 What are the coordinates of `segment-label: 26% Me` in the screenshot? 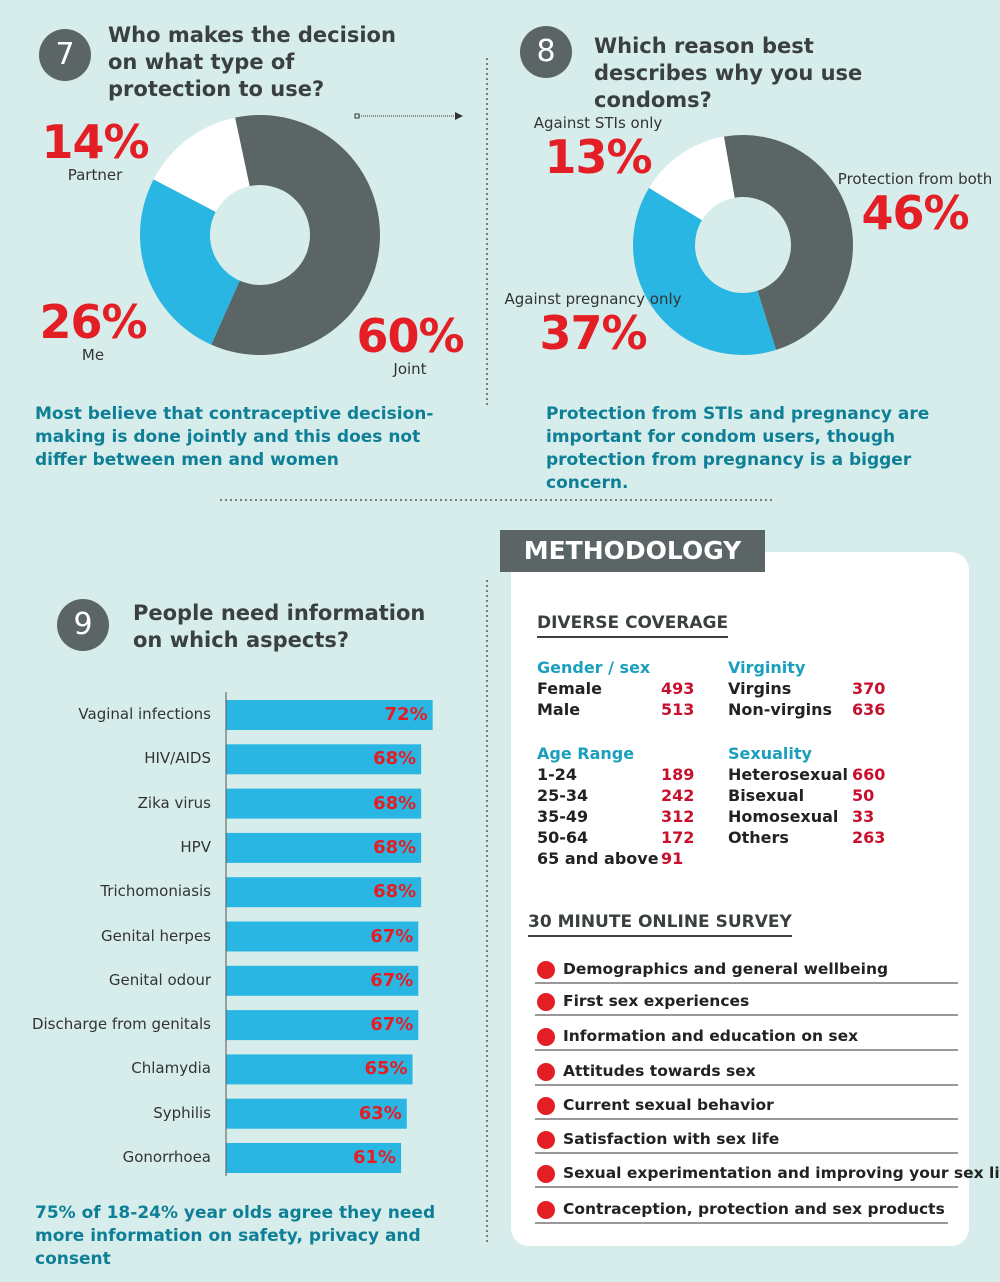 It's located at (93, 331).